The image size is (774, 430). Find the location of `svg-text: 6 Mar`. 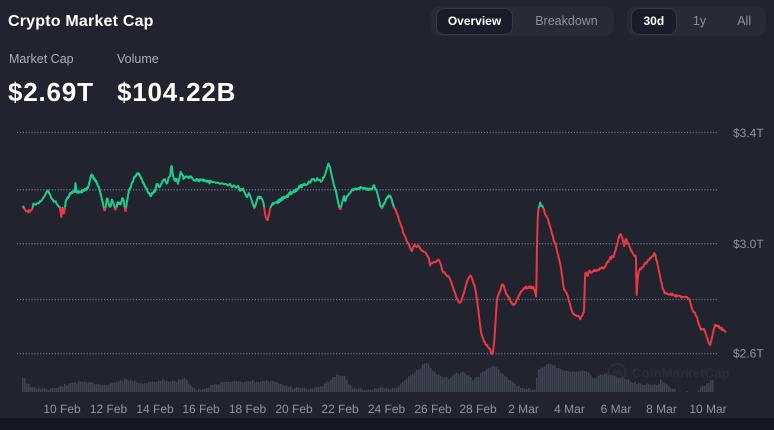

svg-text: 6 Mar is located at coordinates (616, 409).